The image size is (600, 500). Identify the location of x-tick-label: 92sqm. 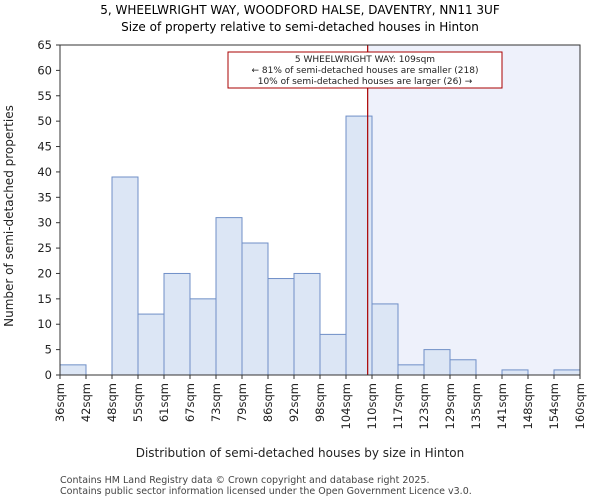
(294, 402).